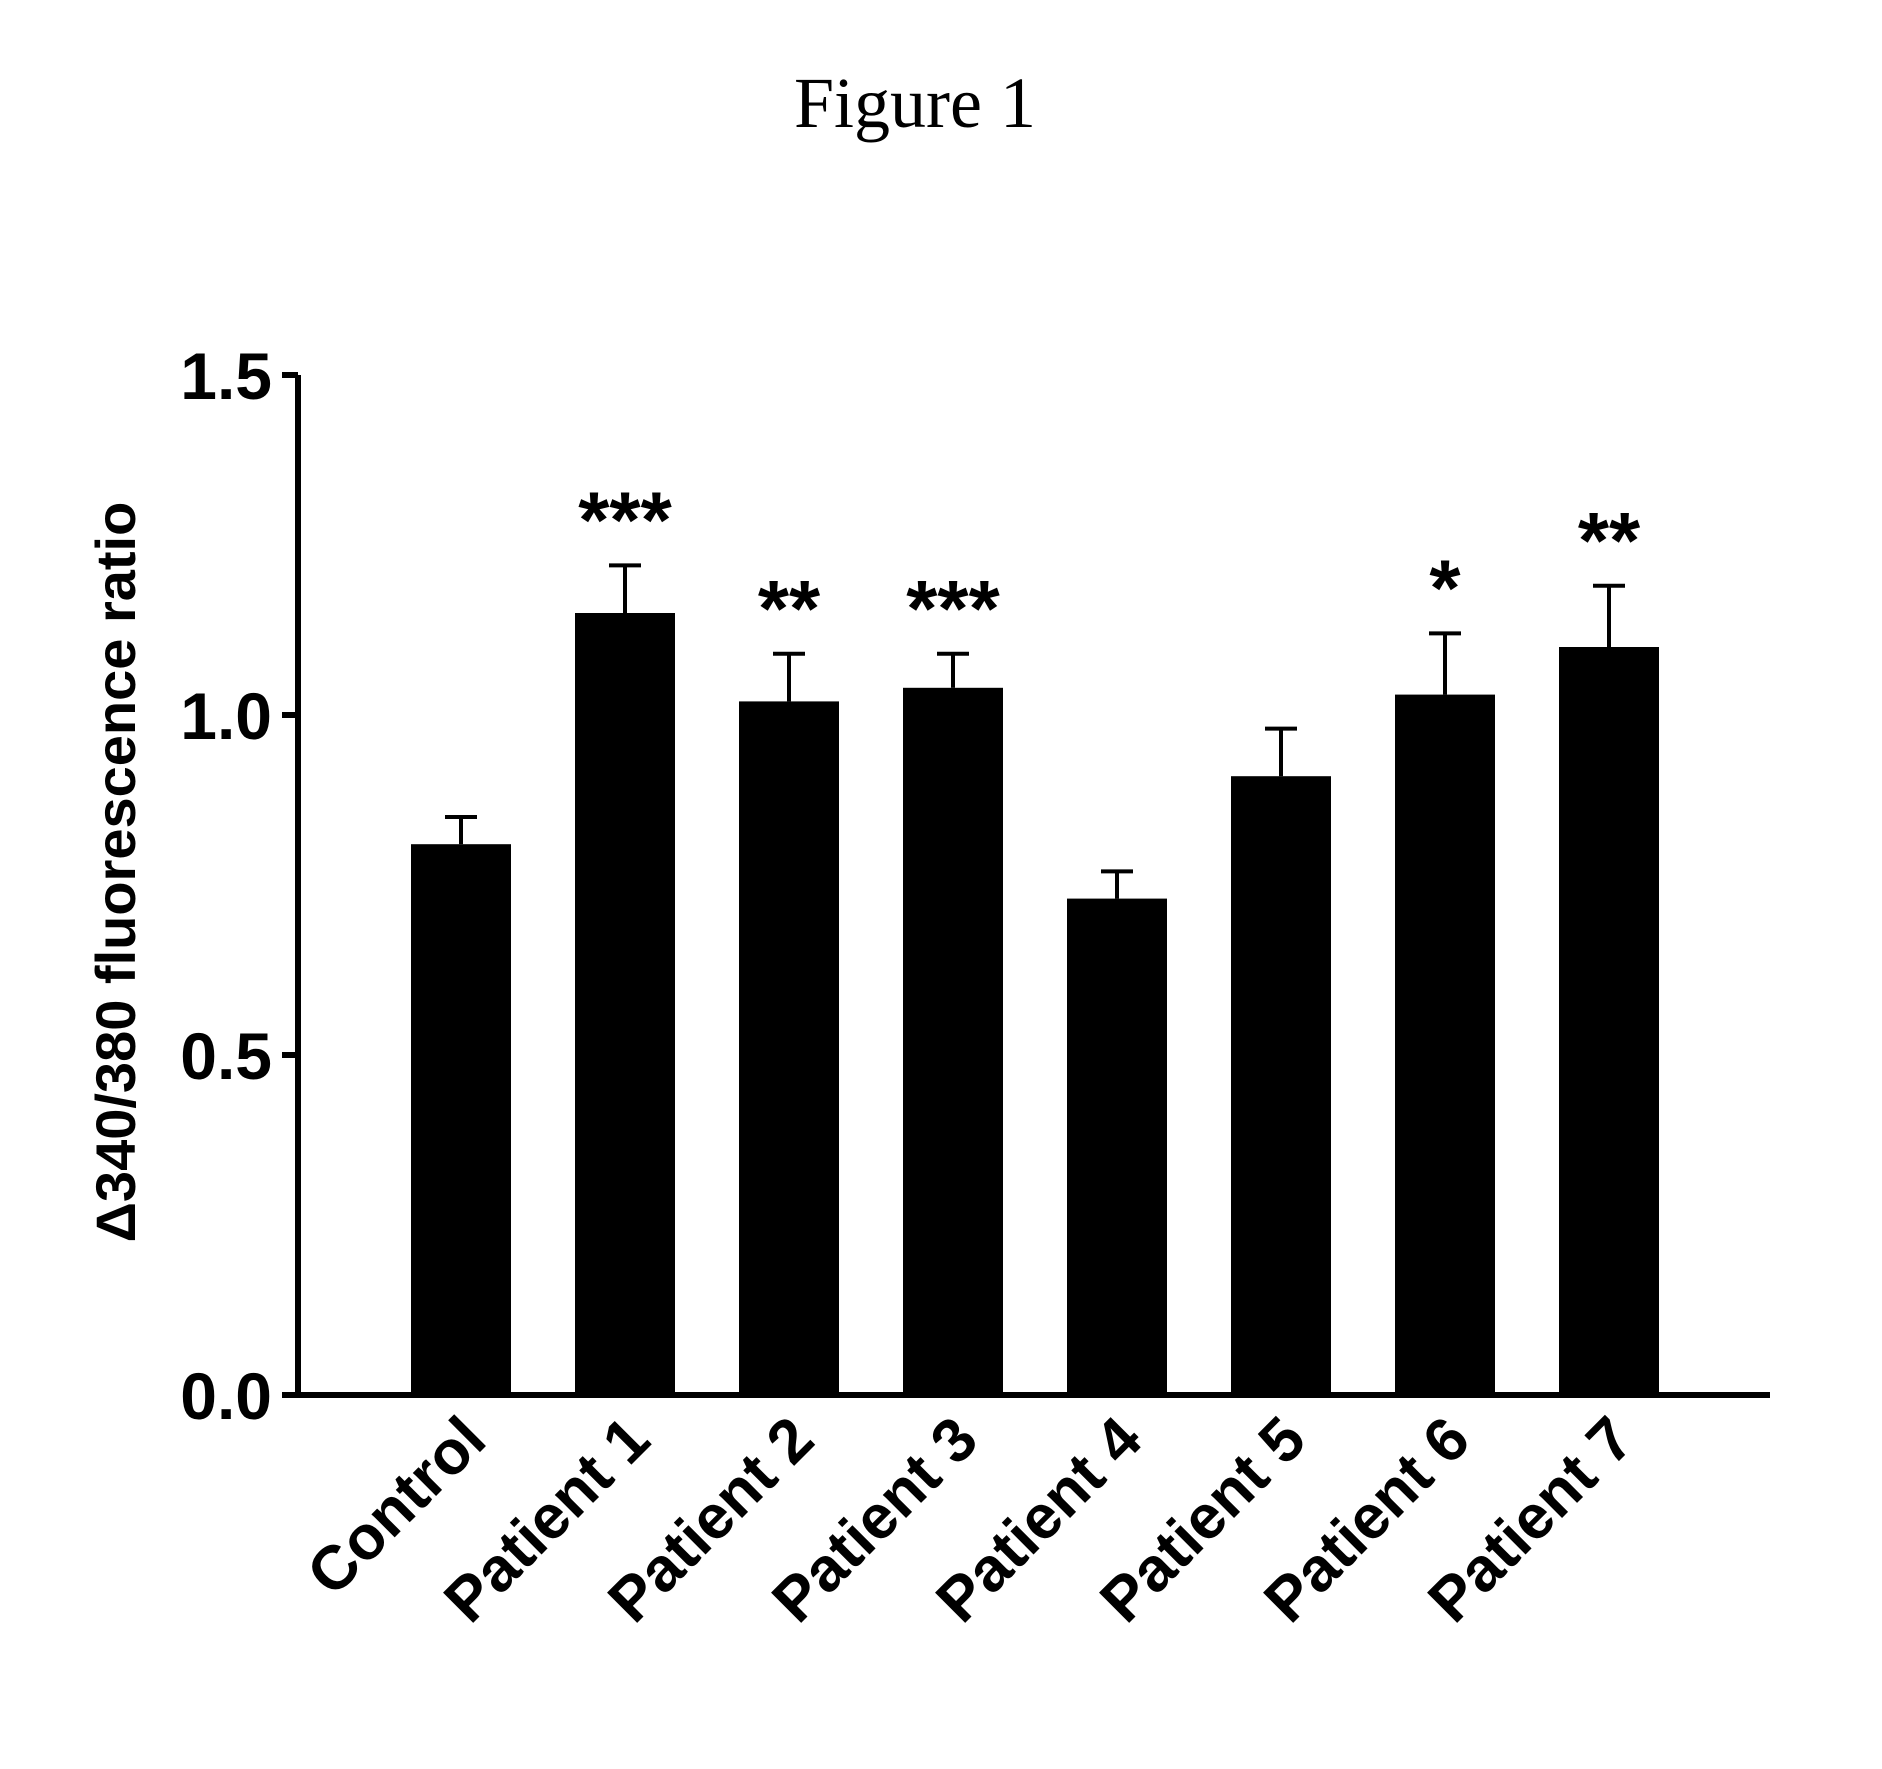  Describe the element at coordinates (226, 376) in the screenshot. I see `y-tick-label: 1.5` at that location.